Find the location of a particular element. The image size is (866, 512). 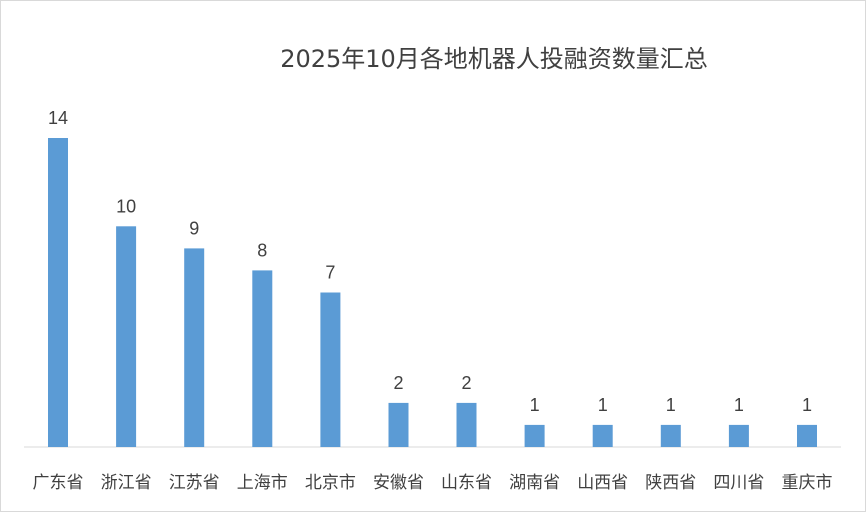

data-label-11: 1 is located at coordinates (807, 405).